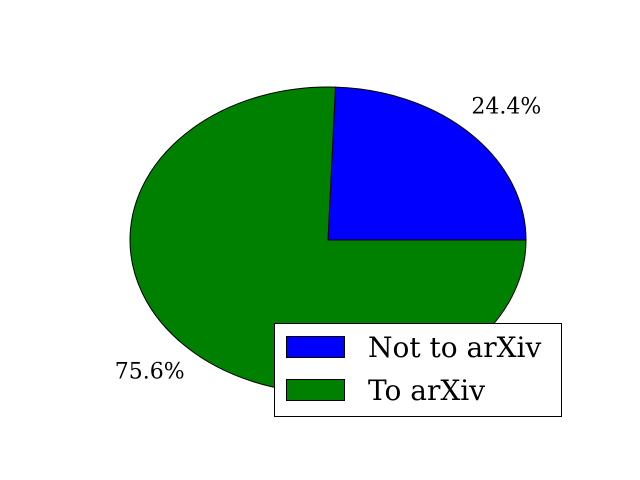 This screenshot has width=640, height=480. I want to click on legend: Not to arXiv To arXiv, so click(418, 370).